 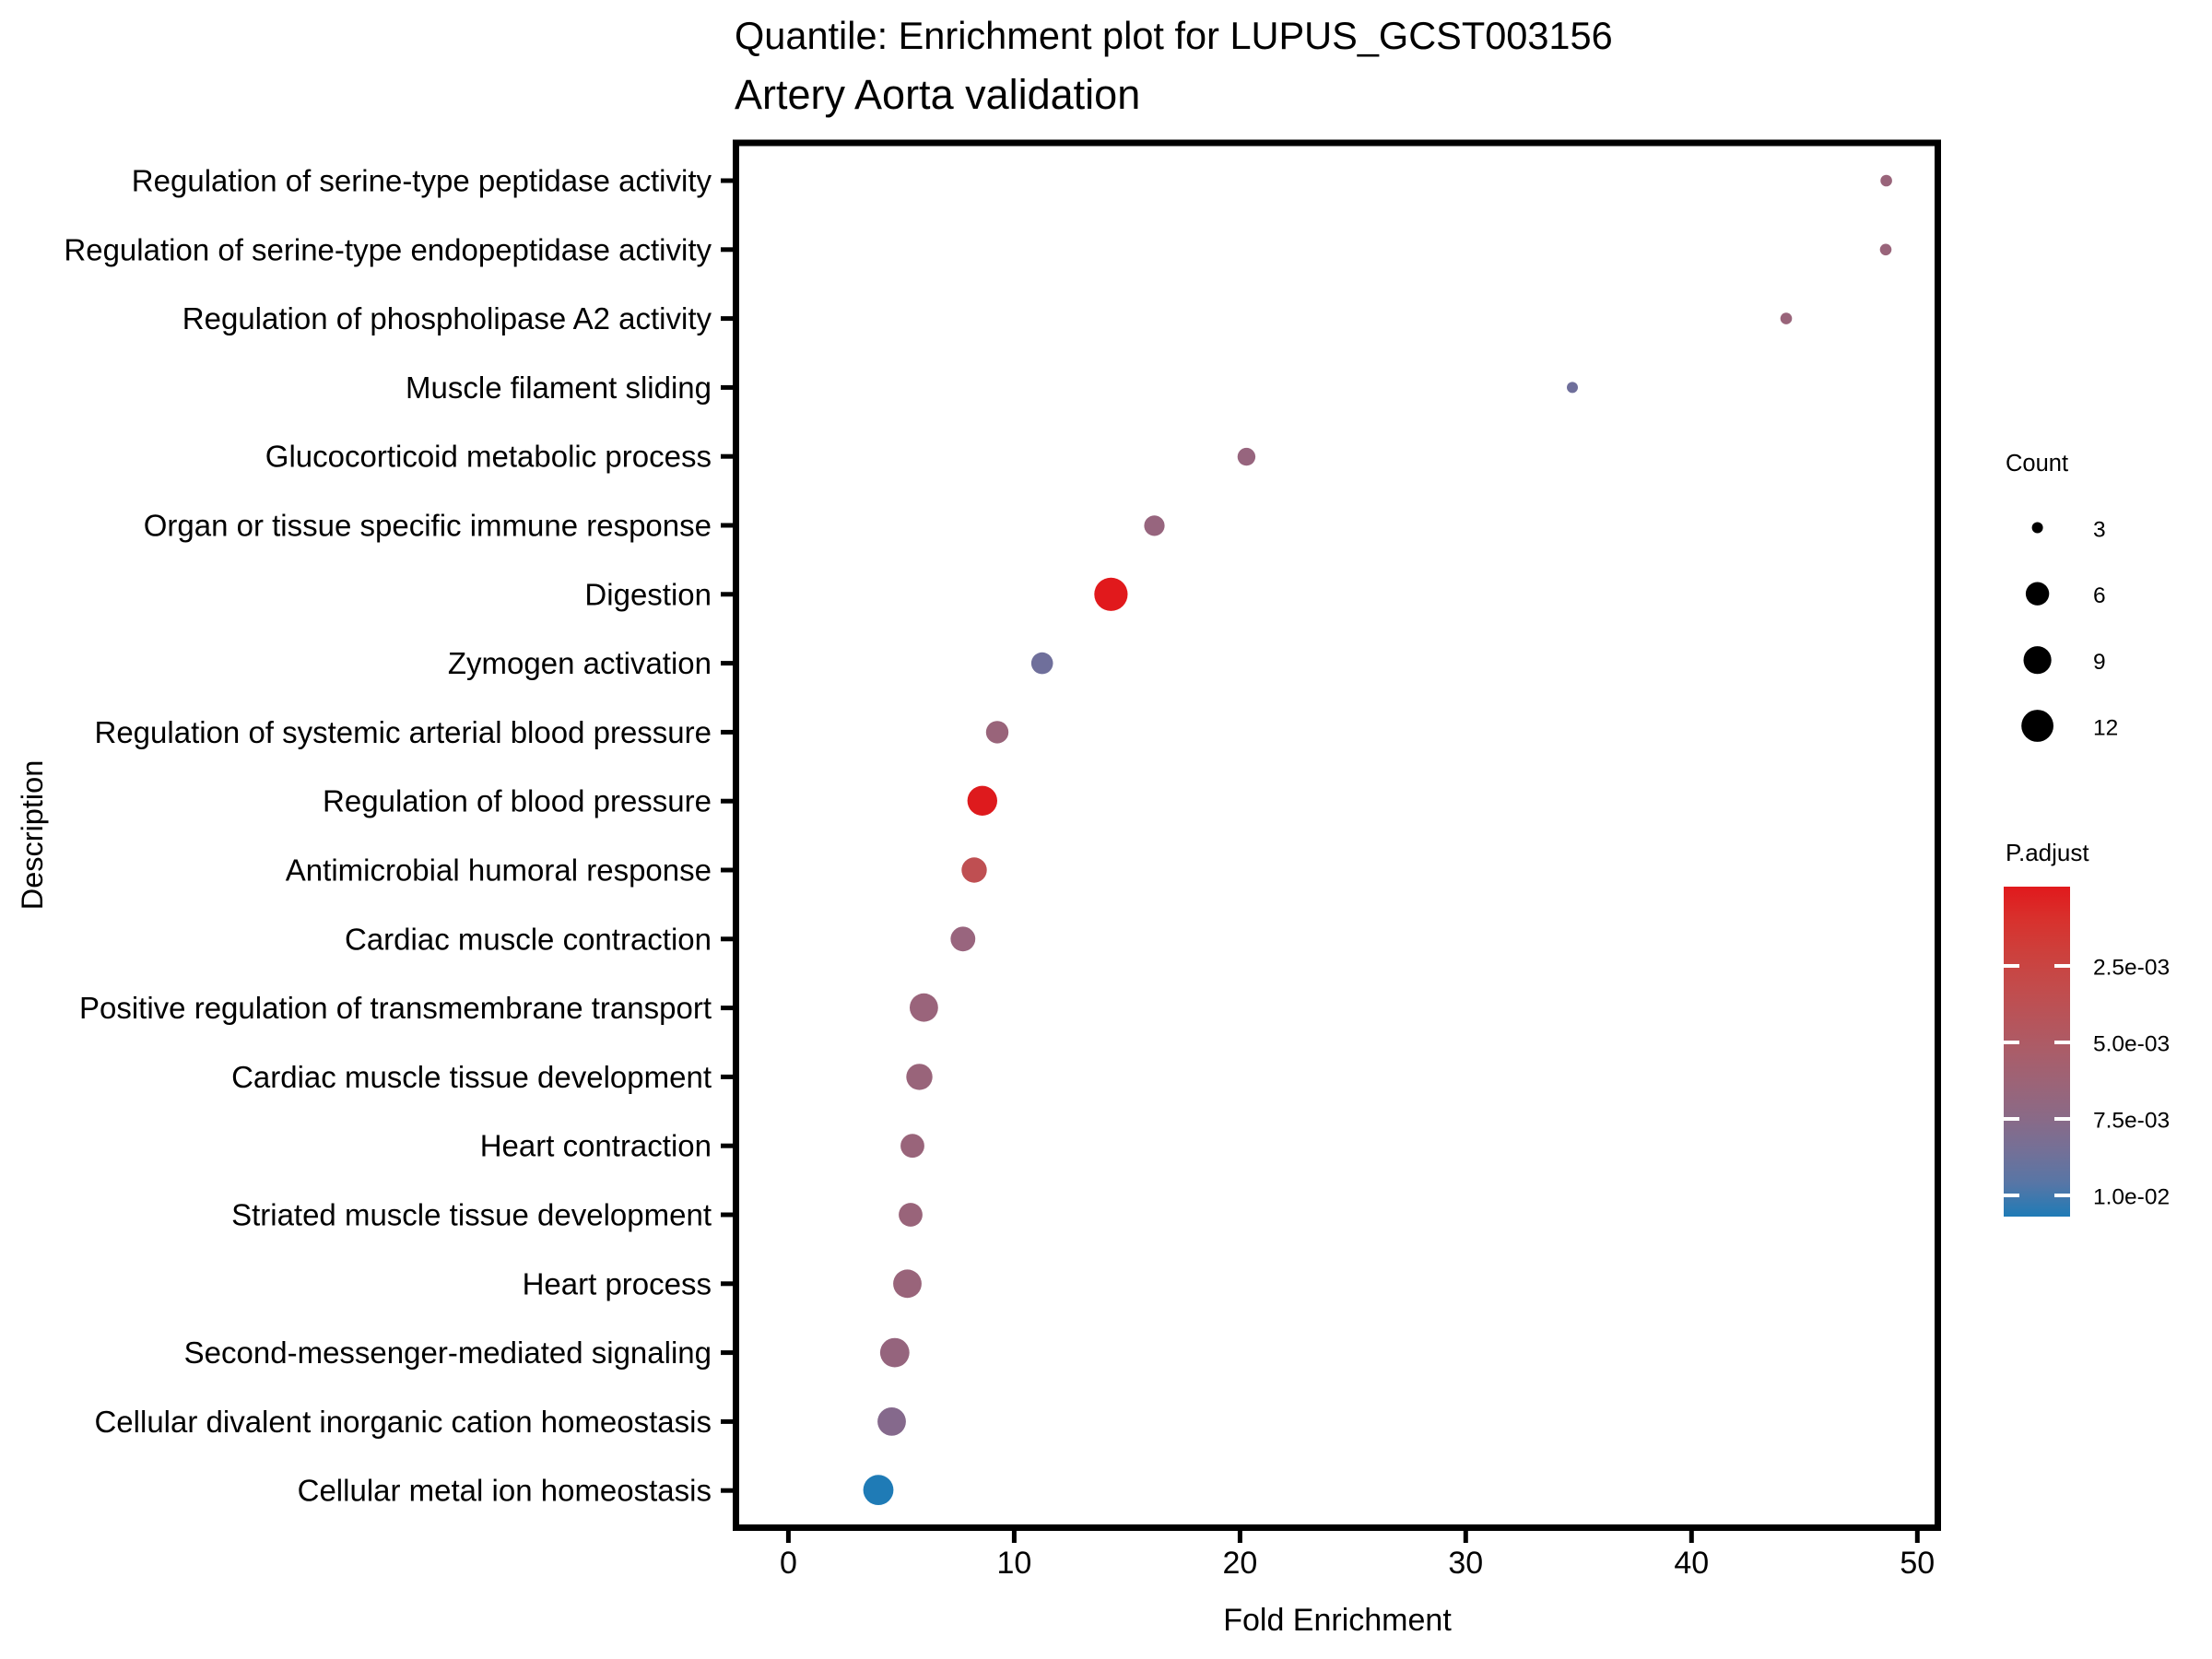 I want to click on svg-text: 3, so click(x=2099, y=530).